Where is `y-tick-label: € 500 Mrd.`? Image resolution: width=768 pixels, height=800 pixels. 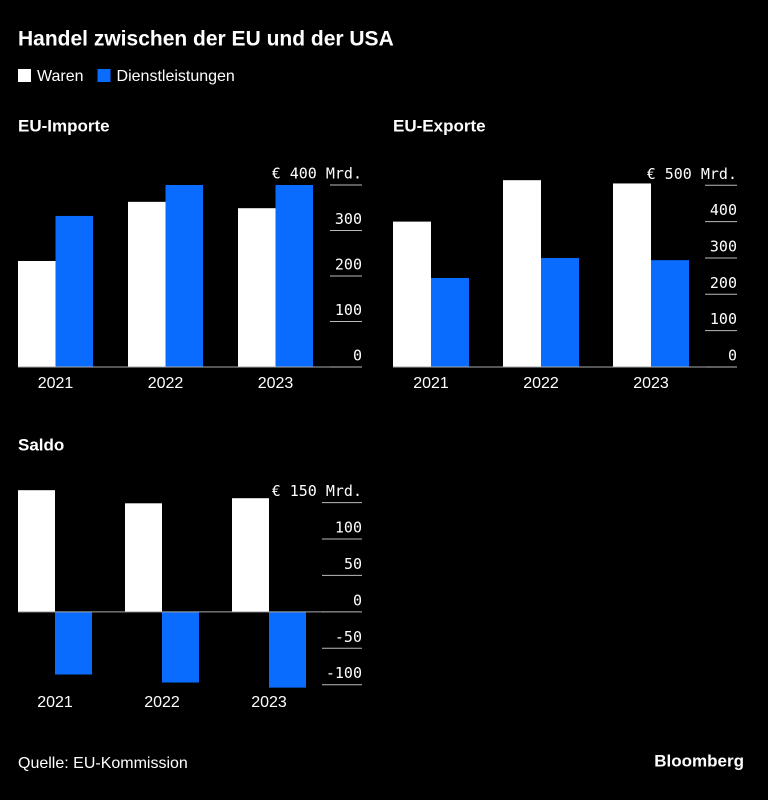 y-tick-label: € 500 Mrd. is located at coordinates (692, 174).